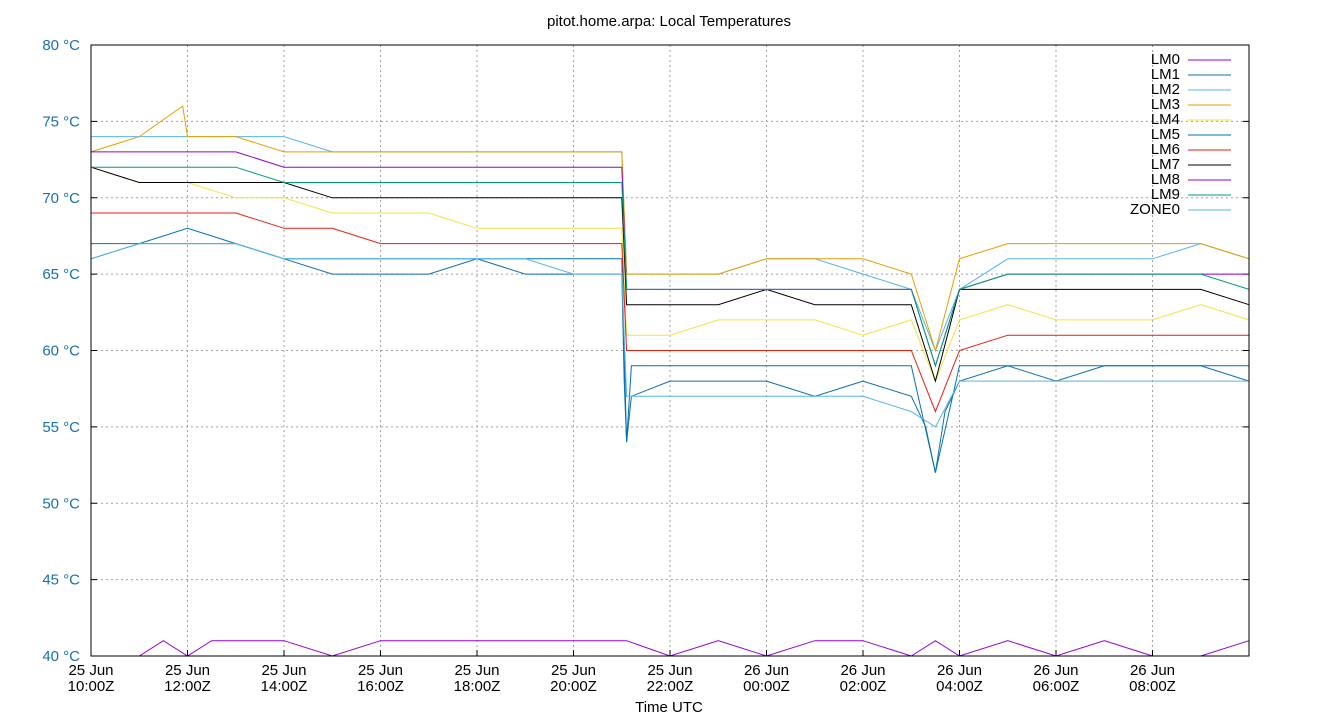 This screenshot has height=725, width=1340. Describe the element at coordinates (669, 707) in the screenshot. I see `x-axis-label: Time UTC` at that location.